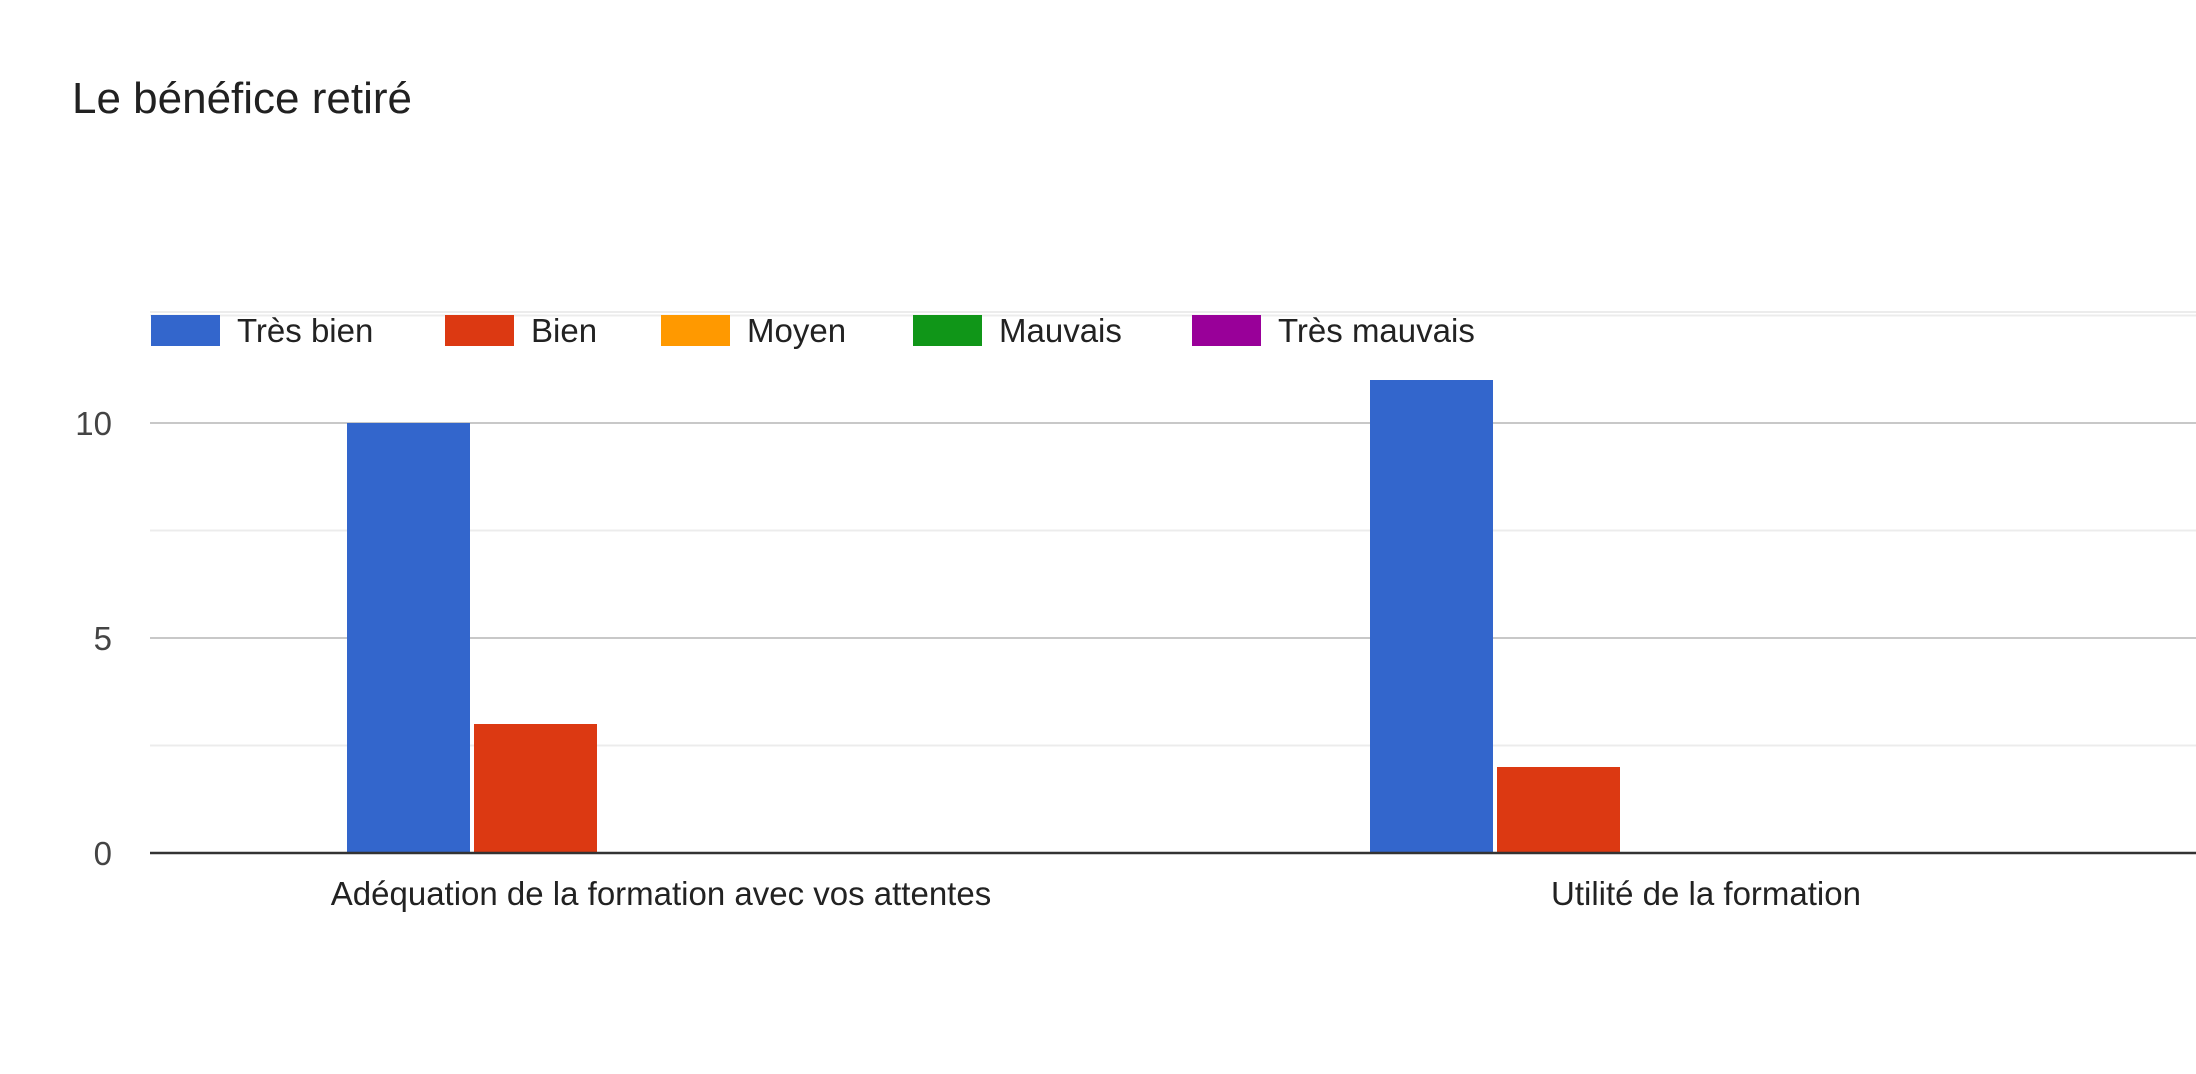 This screenshot has width=2196, height=1074. Describe the element at coordinates (242, 98) in the screenshot. I see `chart-title: Le bénéfice retiré` at that location.